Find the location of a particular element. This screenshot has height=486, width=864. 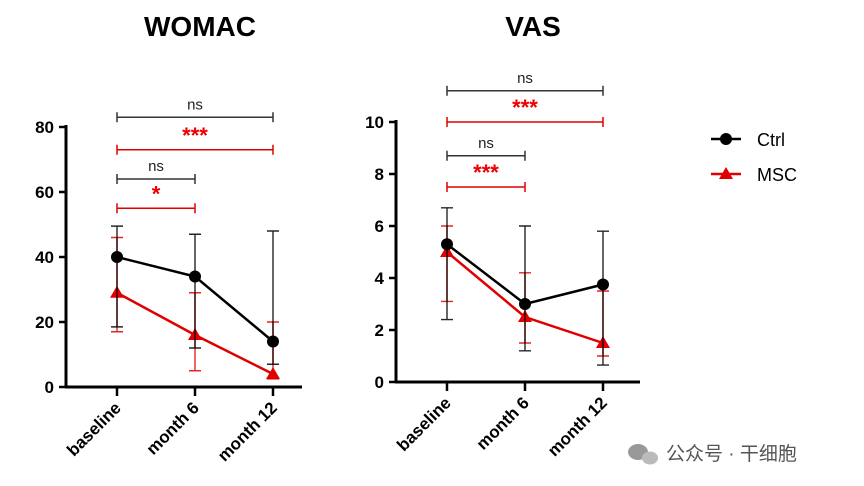

chart-title: VAS is located at coordinates (533, 26).